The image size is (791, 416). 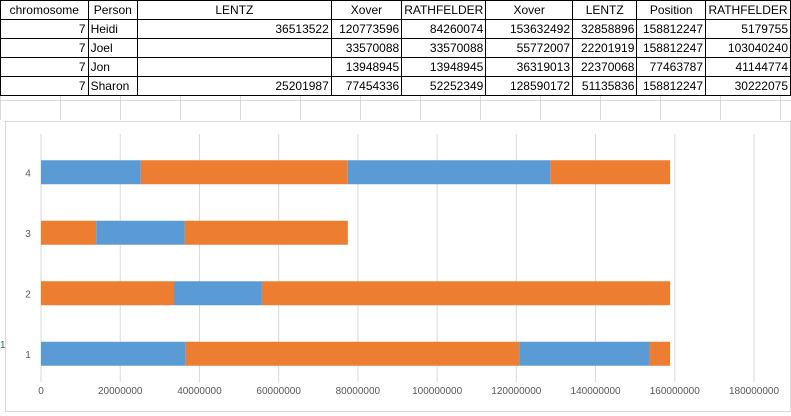 I want to click on x-tick-label: 100000000, so click(x=437, y=391).